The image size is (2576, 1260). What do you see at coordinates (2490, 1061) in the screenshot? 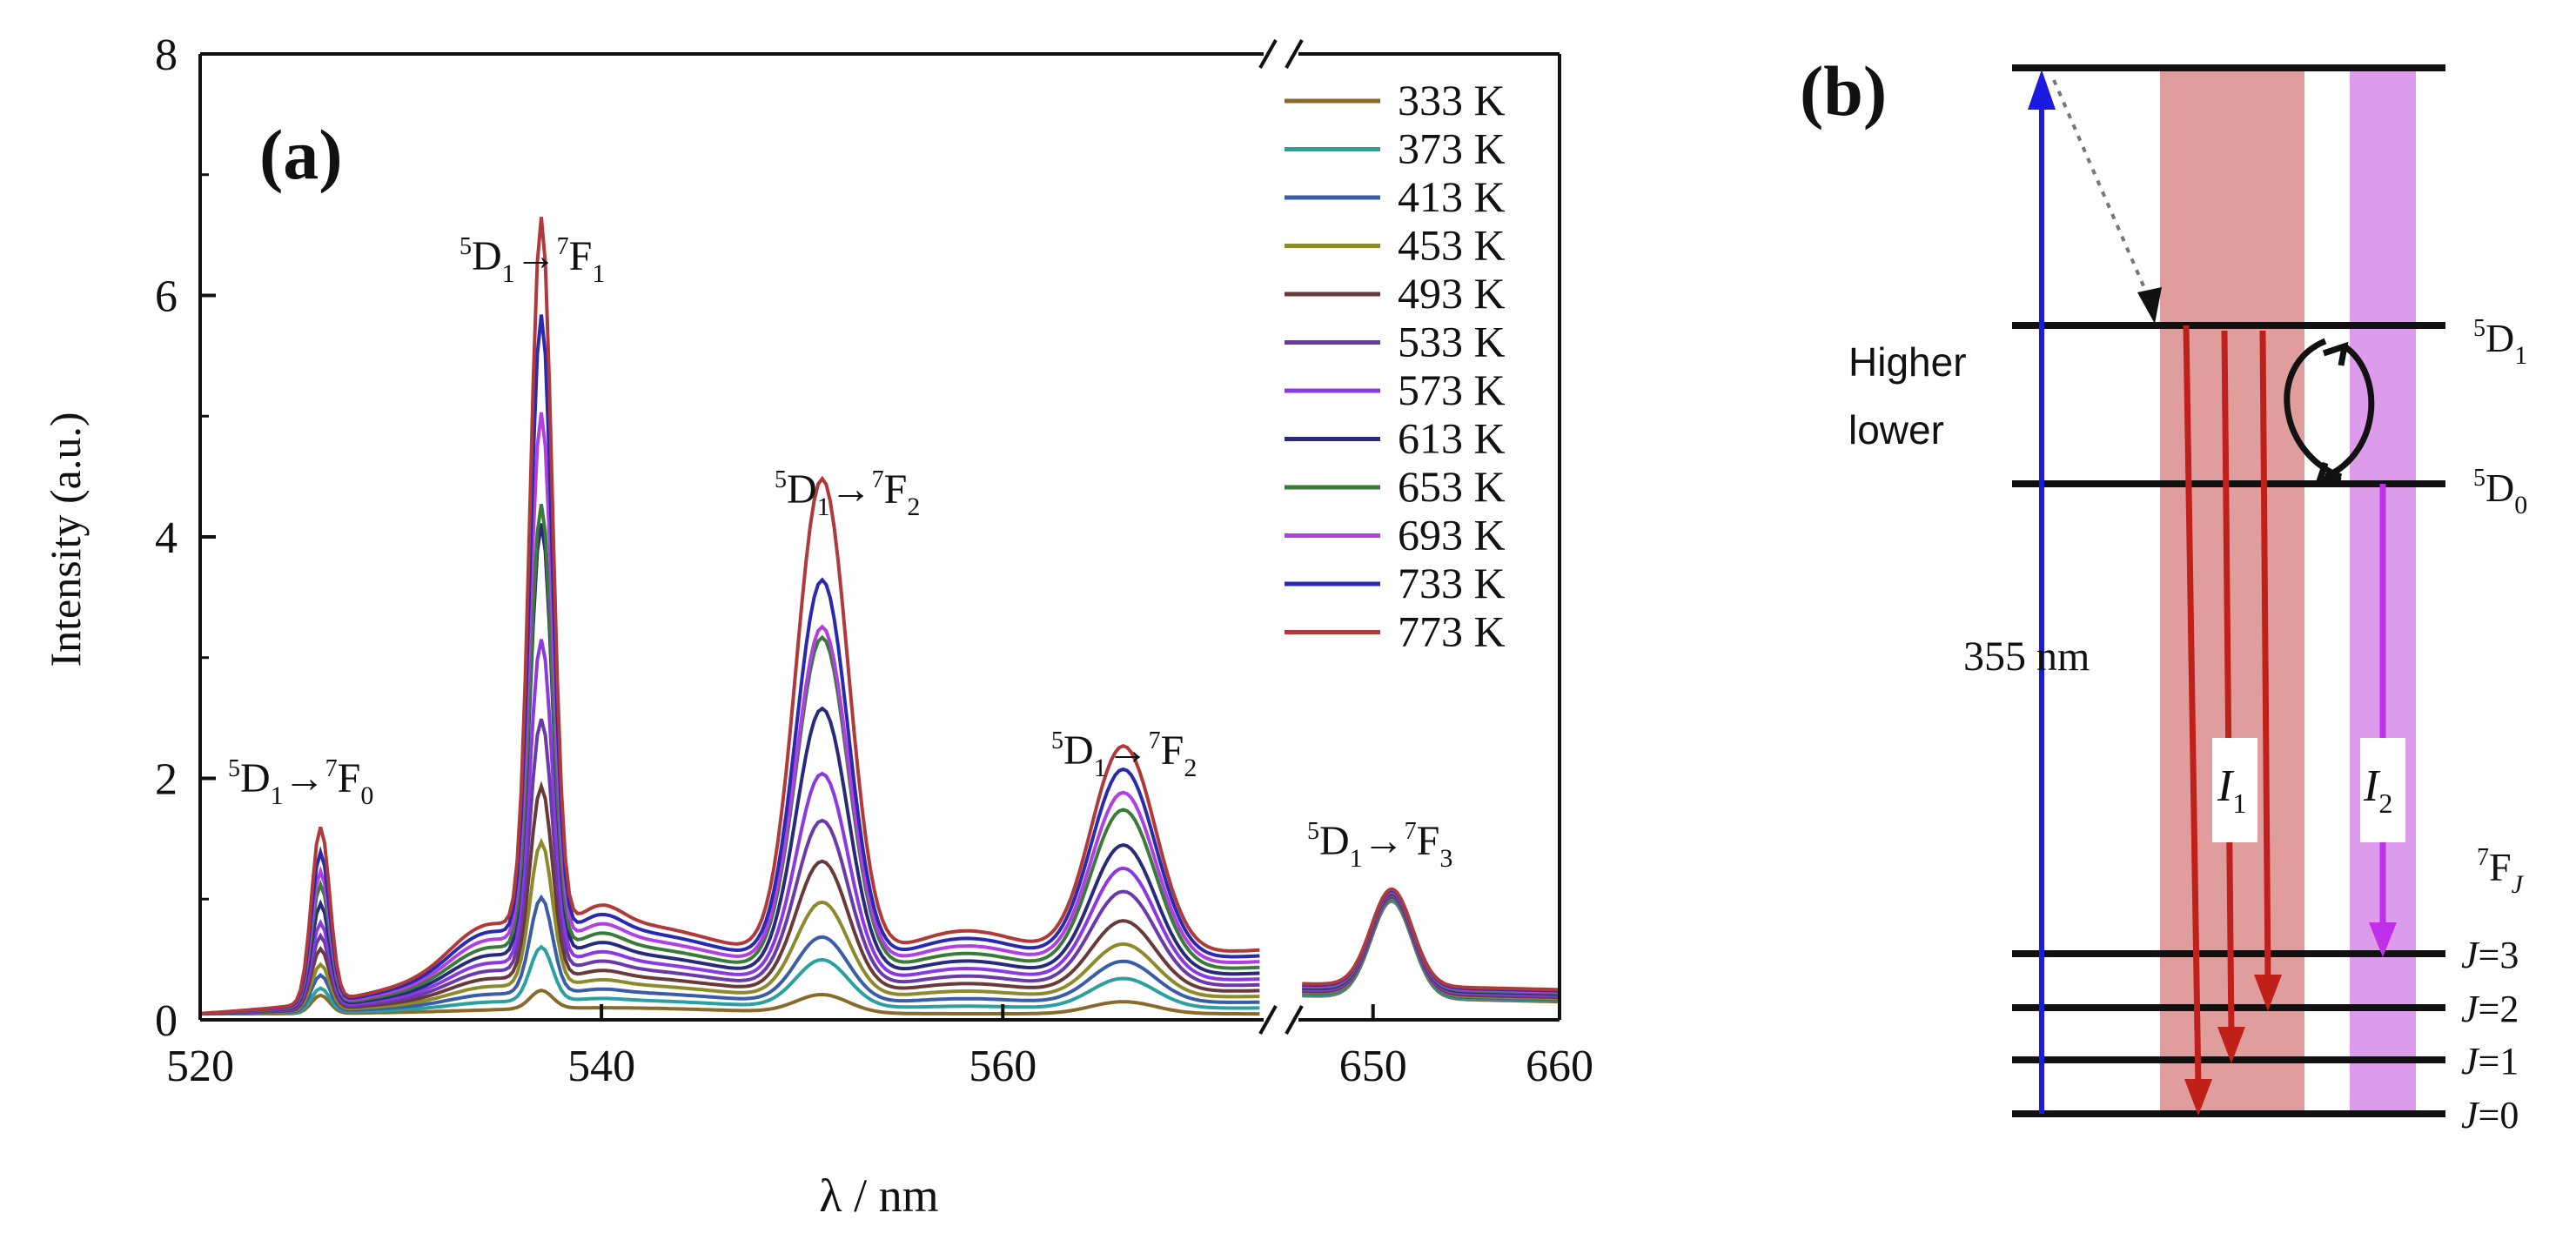
I see `level-j1-label: J=1` at bounding box center [2490, 1061].